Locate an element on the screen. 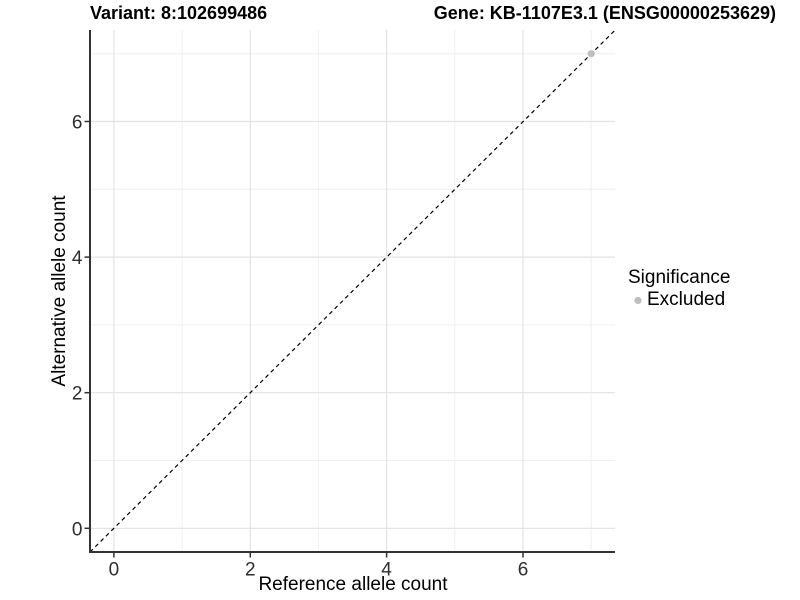 The width and height of the screenshot is (800, 600). legend-entry-label: Excluded is located at coordinates (686, 299).